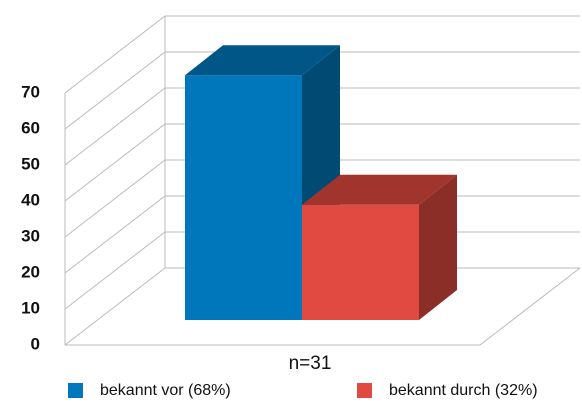 Image resolution: width=582 pixels, height=407 pixels. Describe the element at coordinates (463, 390) in the screenshot. I see `legend-label: bekannt durch (32%)` at that location.